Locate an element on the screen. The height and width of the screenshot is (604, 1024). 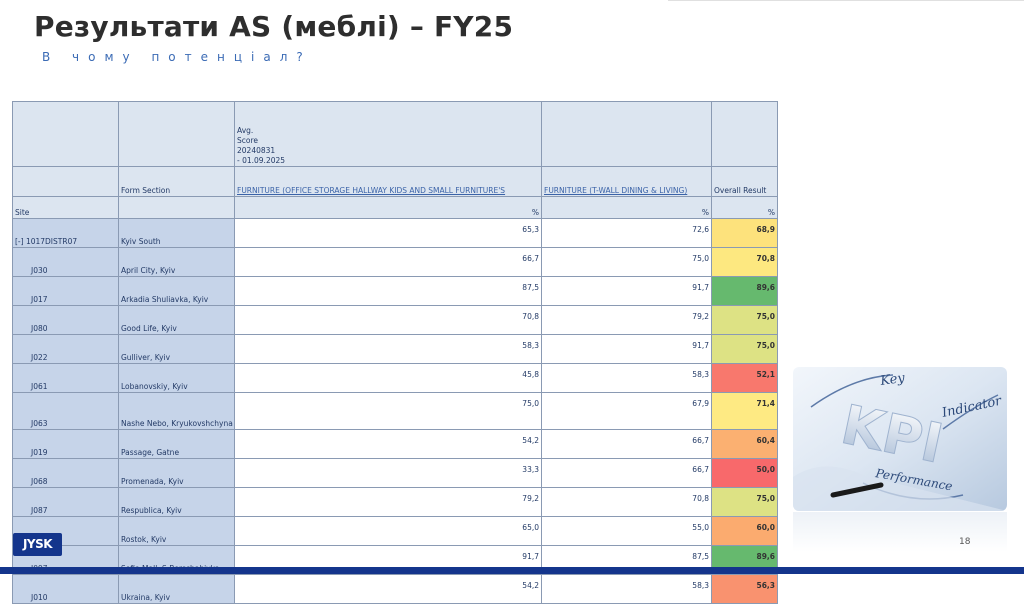
table-row: J061 Lobanovskiy, Kyiv 45,8 58,3 52,1 is located at coordinates (395, 378).